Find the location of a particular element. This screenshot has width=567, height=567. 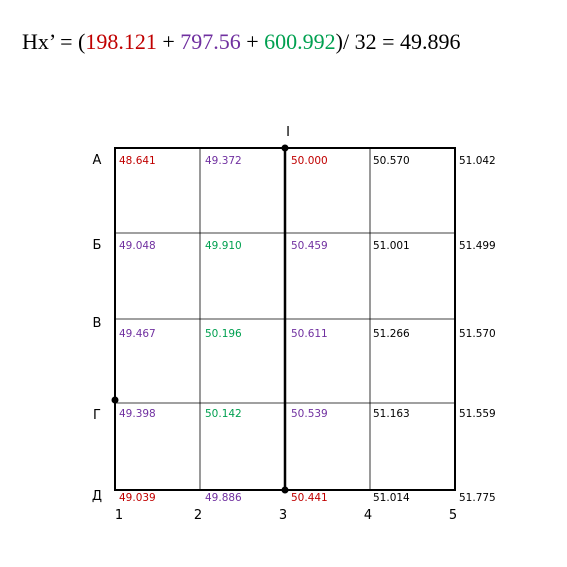

row-label: В is located at coordinates (97, 323).